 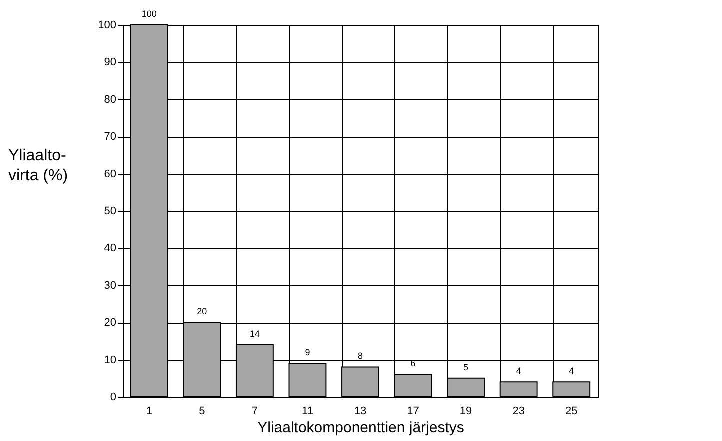 What do you see at coordinates (110, 174) in the screenshot?
I see `y-tick-label: 60` at bounding box center [110, 174].